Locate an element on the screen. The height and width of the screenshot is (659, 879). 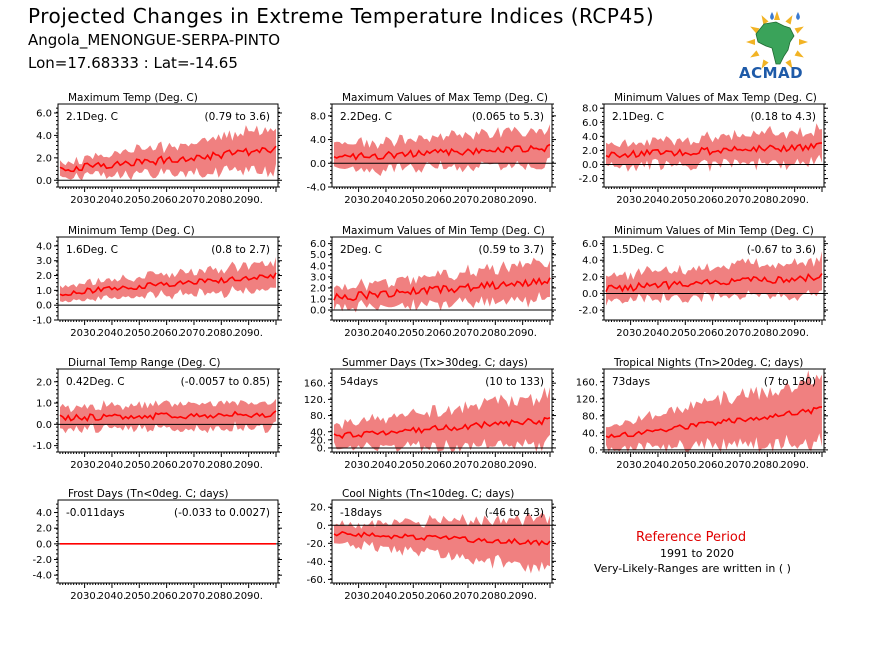
panel-summary: 54days is located at coordinates (359, 382).